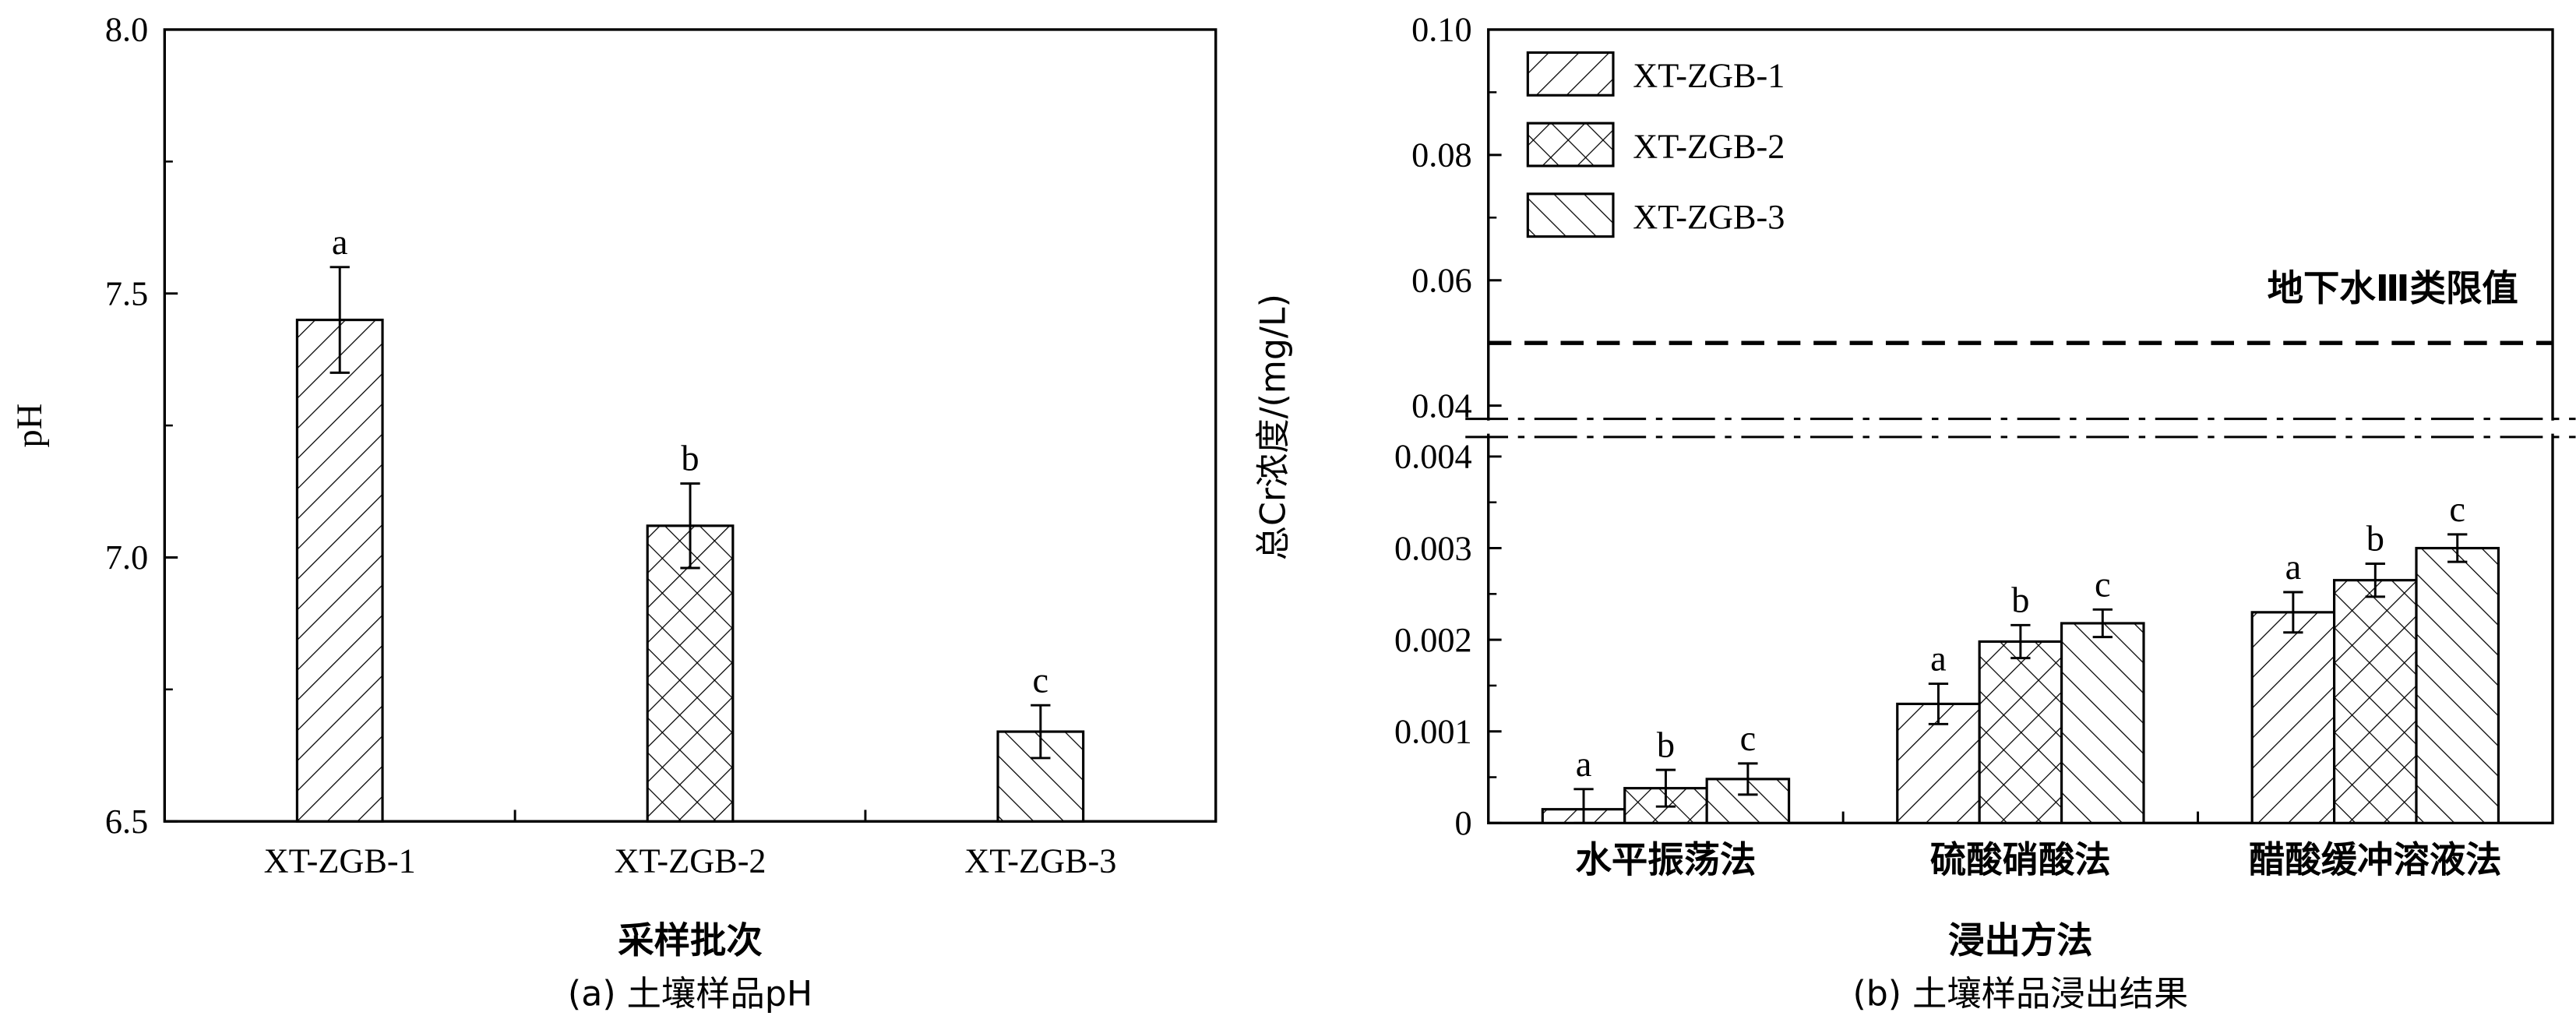 This screenshot has height=1030, width=2576. What do you see at coordinates (126, 821) in the screenshot?
I see `panel-a-ytick-label: 6.5` at bounding box center [126, 821].